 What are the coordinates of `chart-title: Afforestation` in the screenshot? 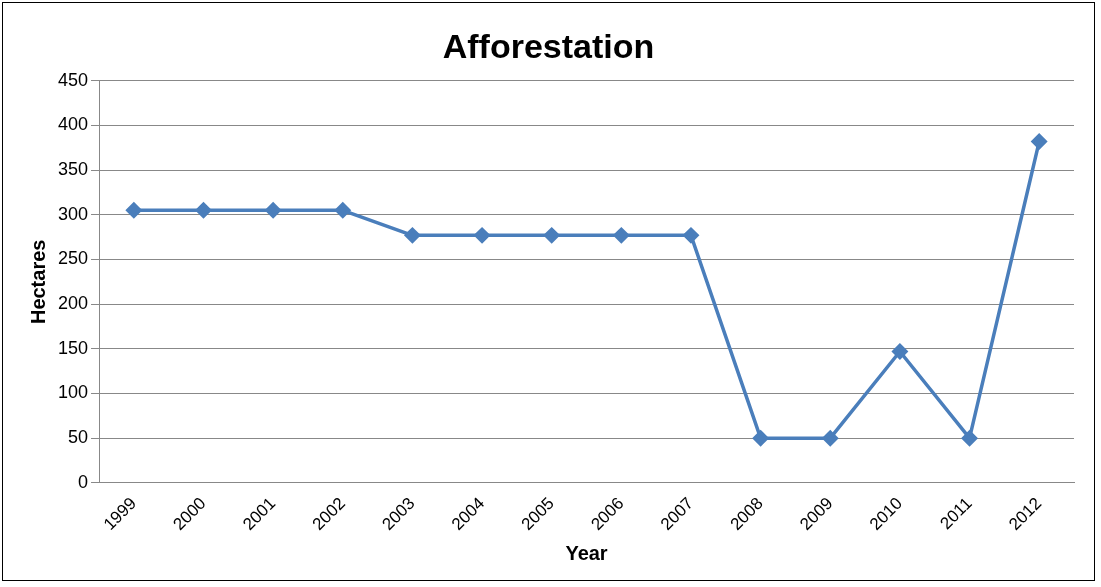 It's located at (548, 45).